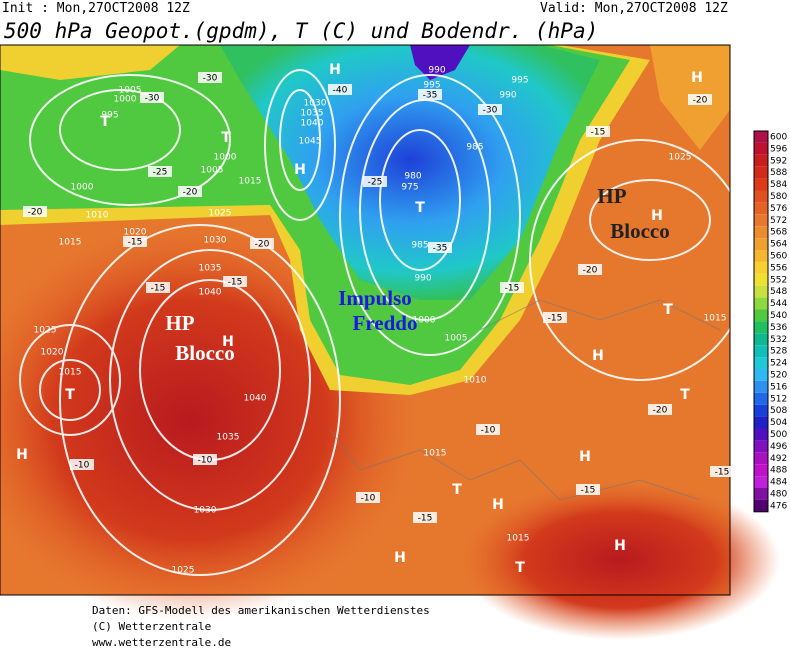  What do you see at coordinates (179, 323) in the screenshot?
I see `annotation: HP` at bounding box center [179, 323].